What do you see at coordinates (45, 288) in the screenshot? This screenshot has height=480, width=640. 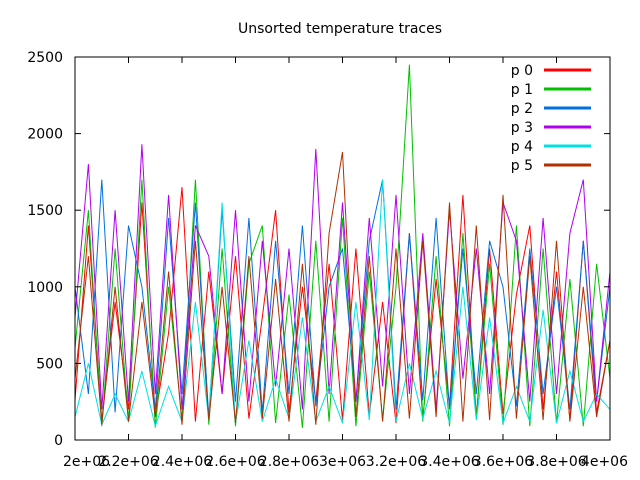 I see `y-tick-label: 1000` at bounding box center [45, 288].